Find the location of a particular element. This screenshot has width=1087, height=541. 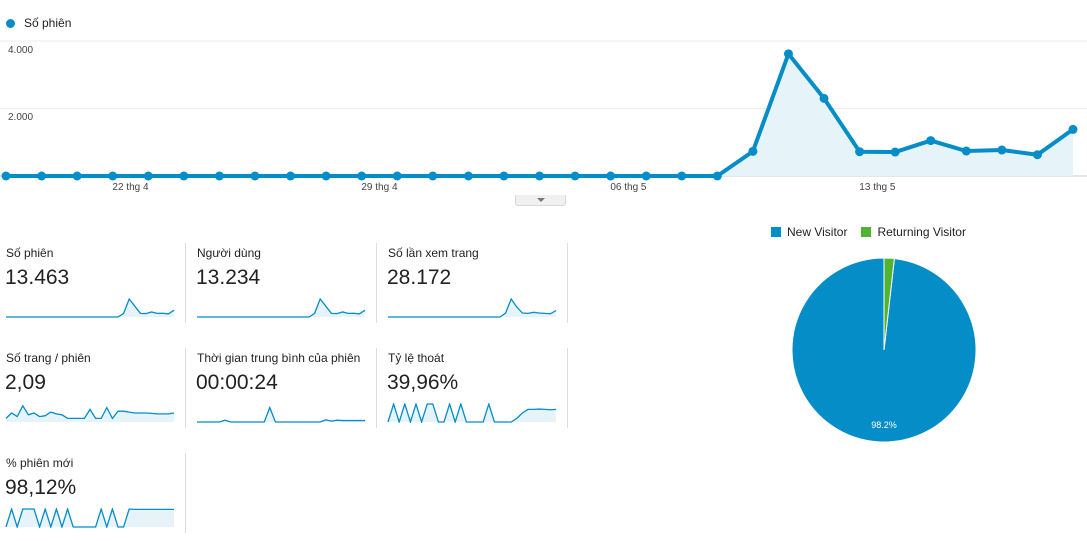

legend-label: Returning Visitor is located at coordinates (921, 232).